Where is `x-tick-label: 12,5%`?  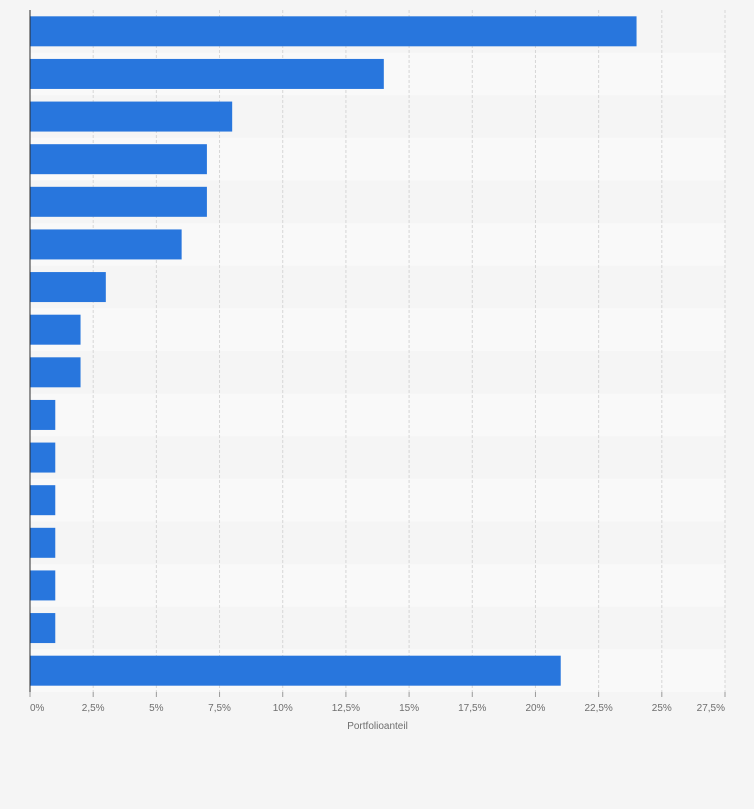 x-tick-label: 12,5% is located at coordinates (346, 708).